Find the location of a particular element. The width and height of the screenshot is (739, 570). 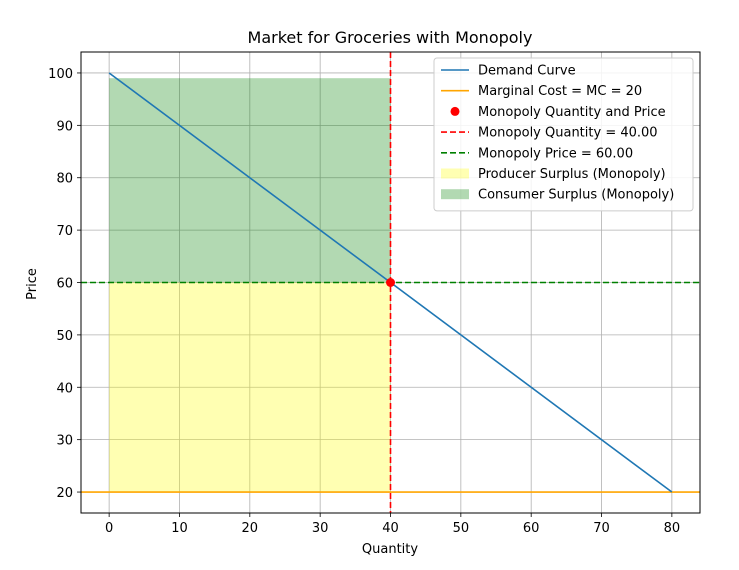

x-tick-label: 10 is located at coordinates (179, 528).